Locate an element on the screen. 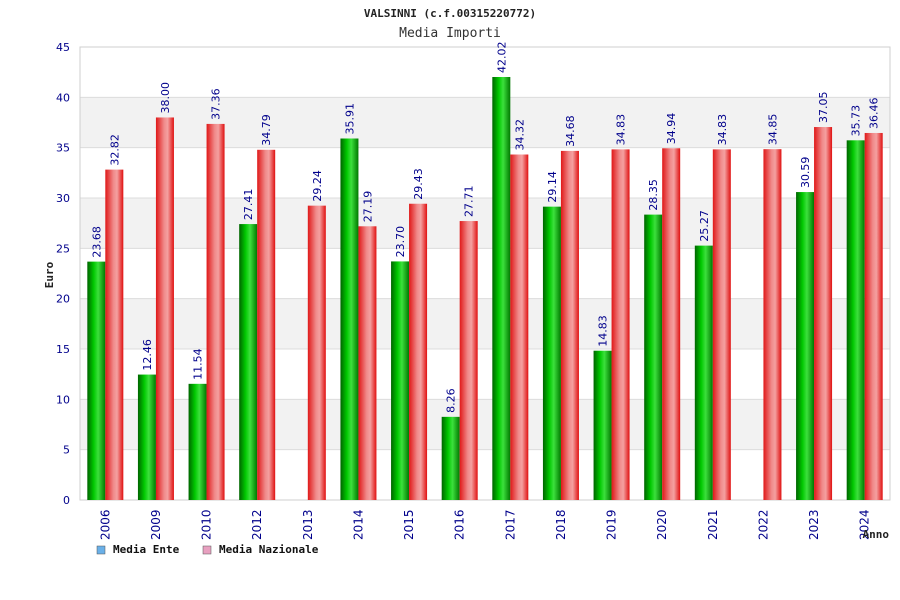 This screenshot has height=600, width=900. bar-media-nazionale-2013 is located at coordinates (316, 352).